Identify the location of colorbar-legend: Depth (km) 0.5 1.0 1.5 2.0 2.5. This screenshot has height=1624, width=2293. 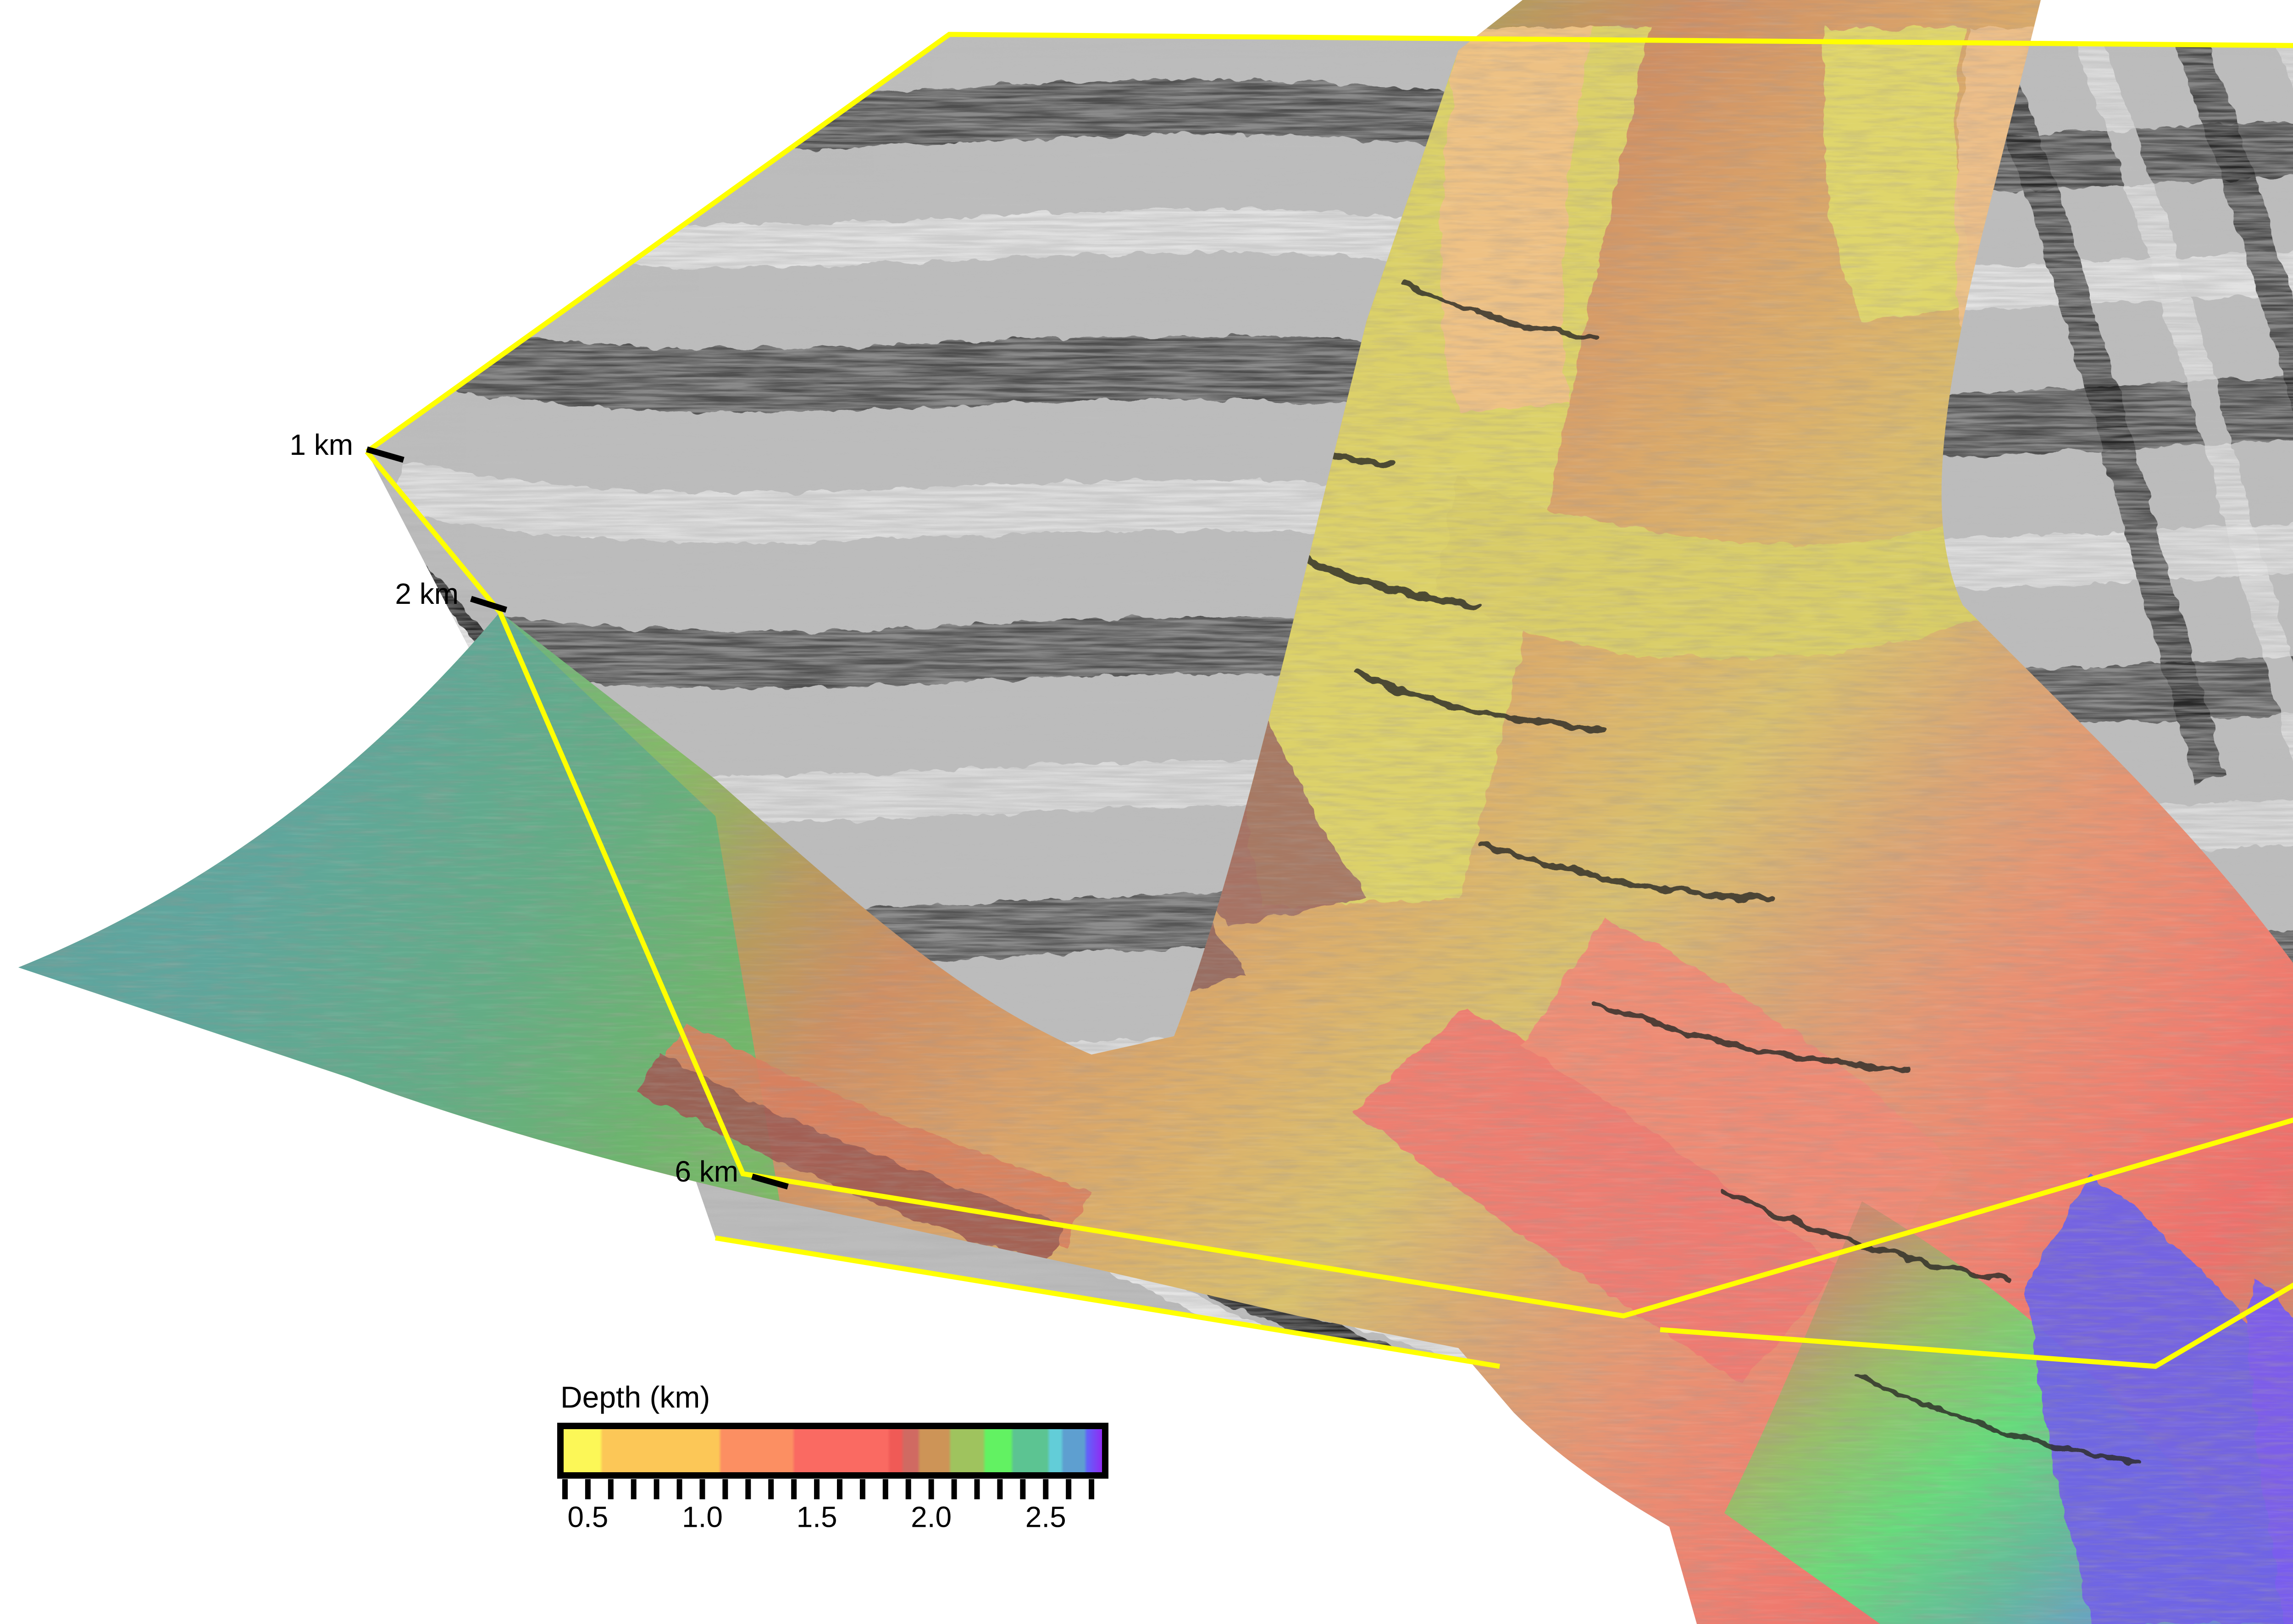
(832, 1456).